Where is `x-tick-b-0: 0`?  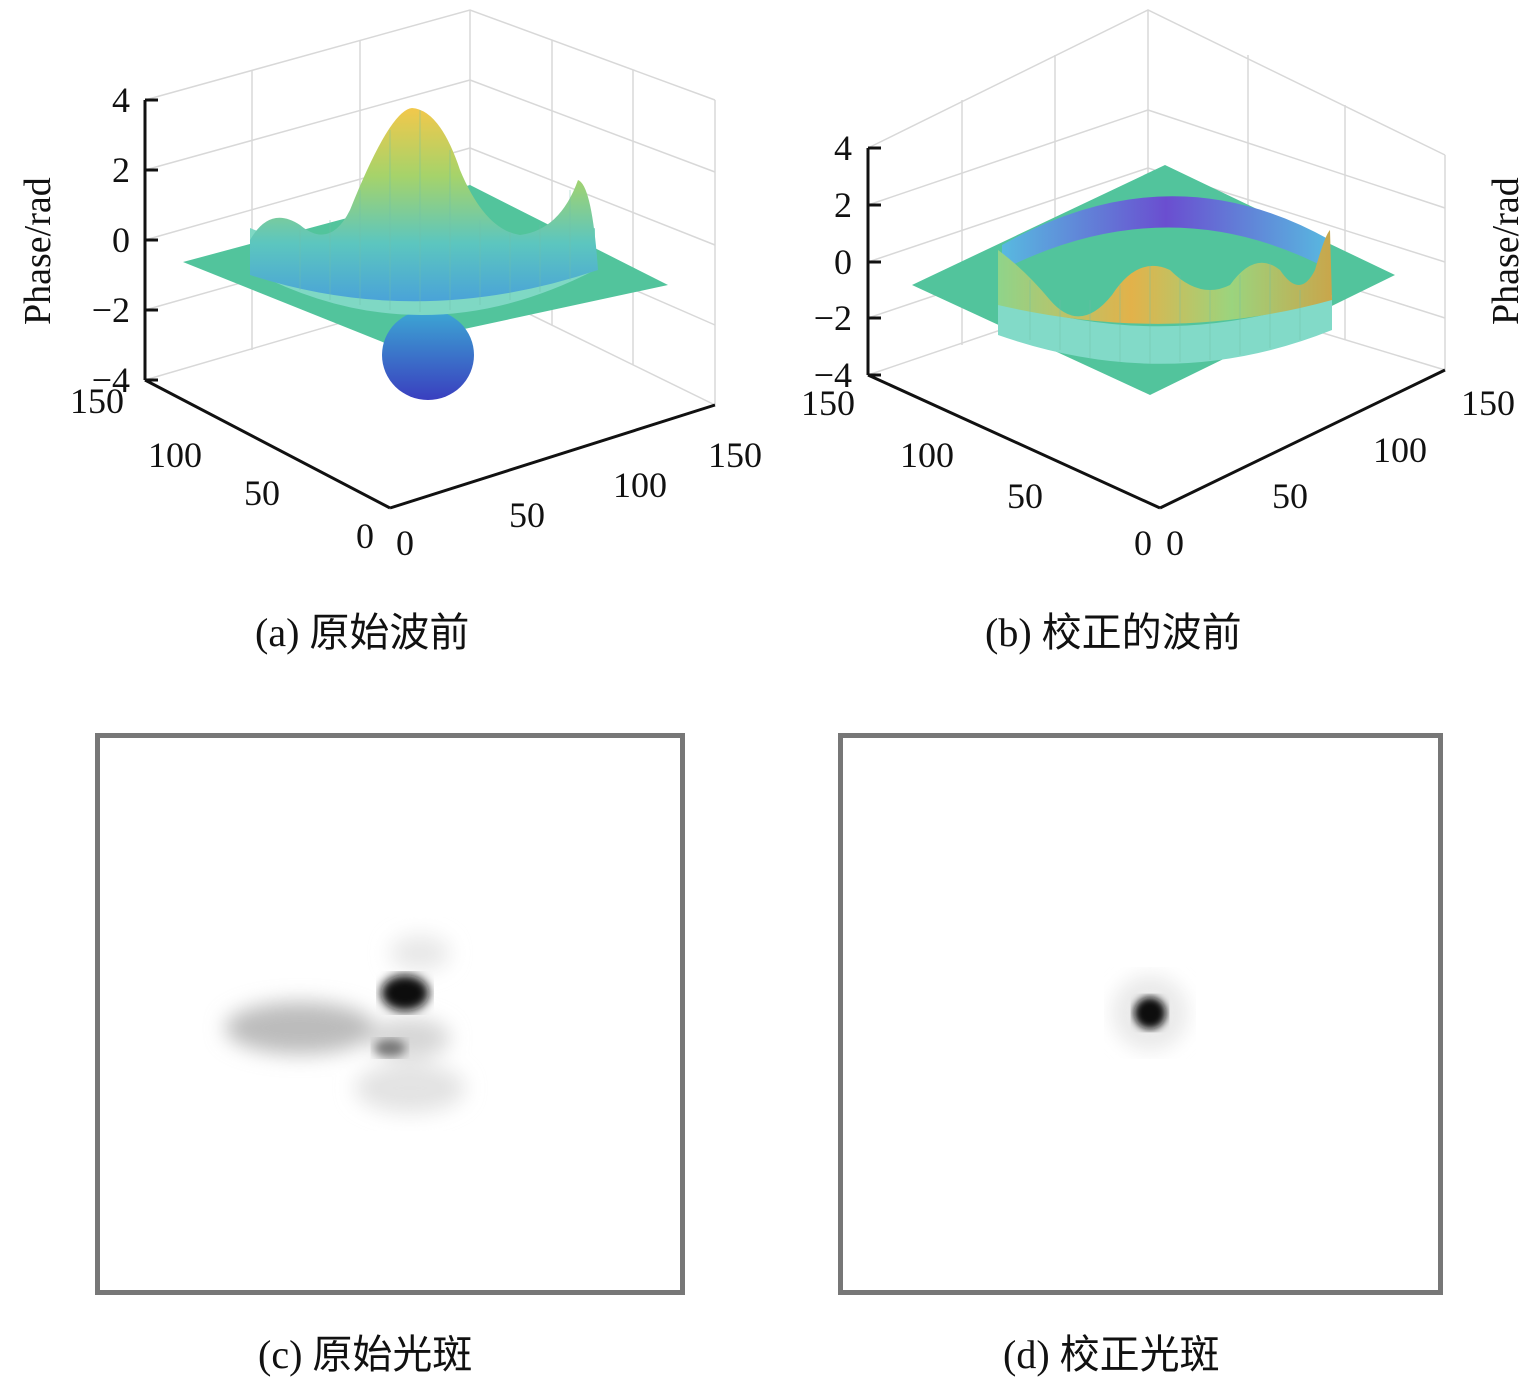
x-tick-b-0: 0 is located at coordinates (1175, 543).